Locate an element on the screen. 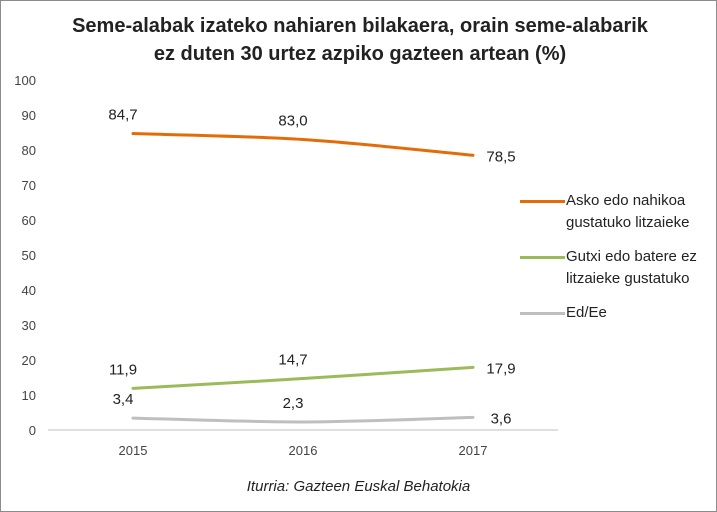  data-label: 2,3 is located at coordinates (293, 403).